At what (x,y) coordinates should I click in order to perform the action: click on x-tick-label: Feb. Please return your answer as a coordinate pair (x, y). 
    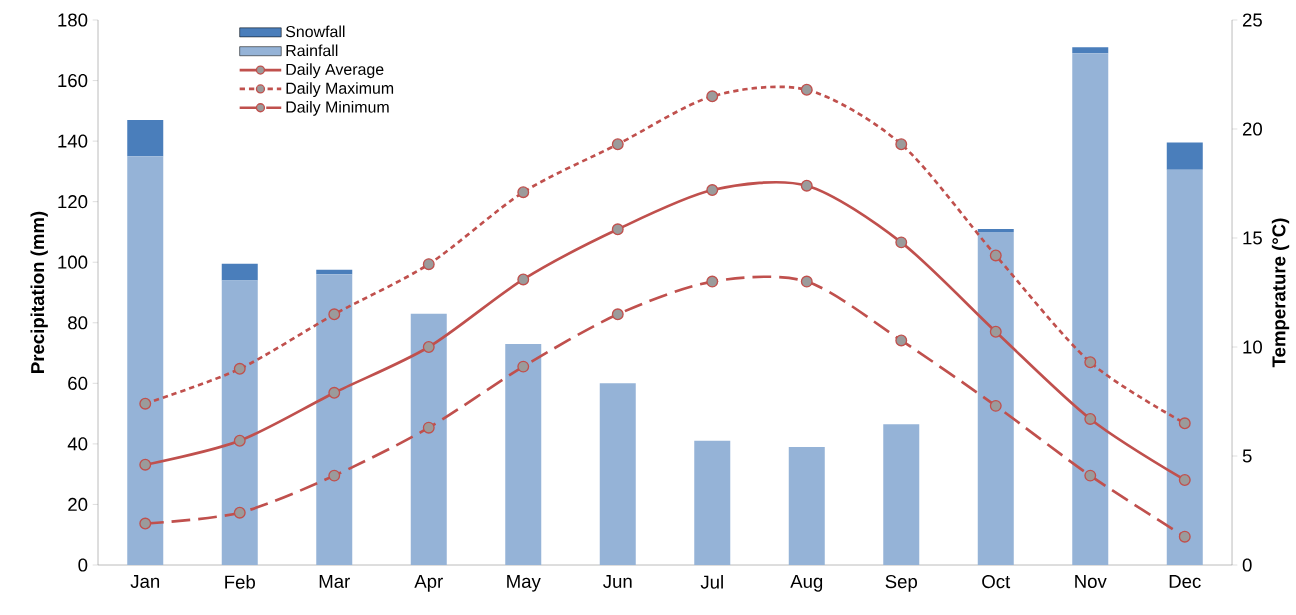
    Looking at the image, I should click on (240, 582).